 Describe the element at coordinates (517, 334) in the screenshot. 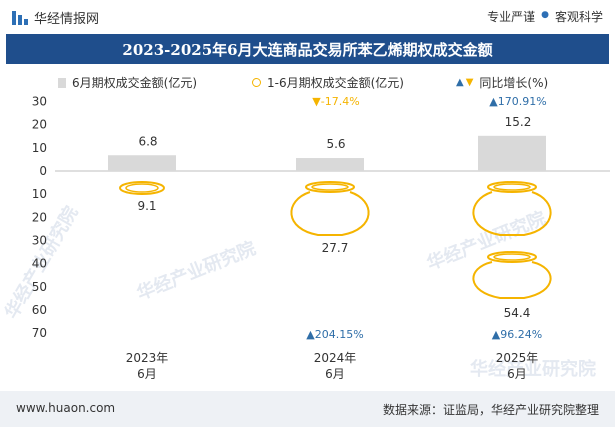

I see `yoy-cumulative-label: ▲96.24%` at that location.